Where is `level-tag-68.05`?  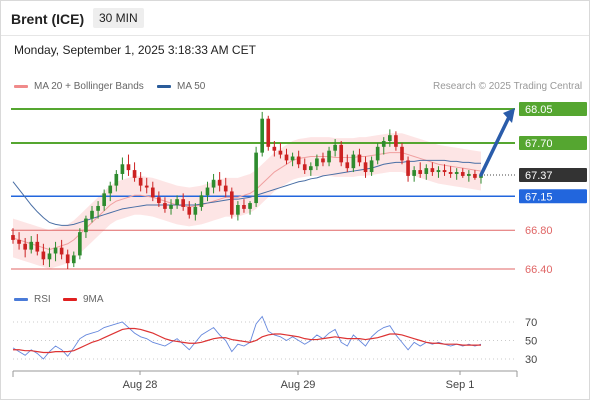 level-tag-68.05 is located at coordinates (553, 109).